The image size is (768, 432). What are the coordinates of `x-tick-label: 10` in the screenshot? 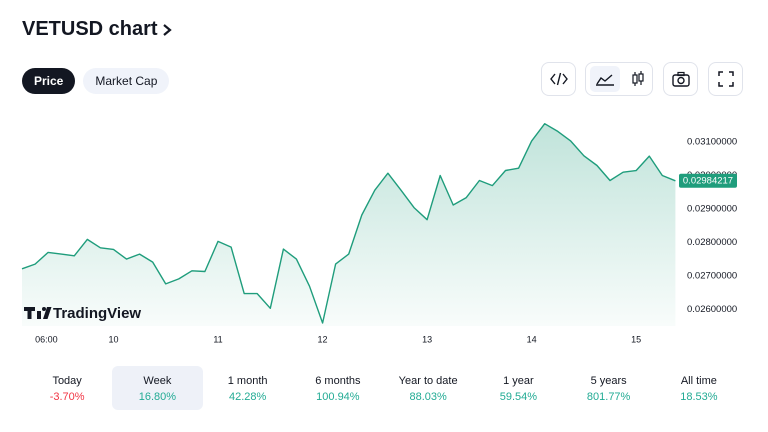 It's located at (113, 339).